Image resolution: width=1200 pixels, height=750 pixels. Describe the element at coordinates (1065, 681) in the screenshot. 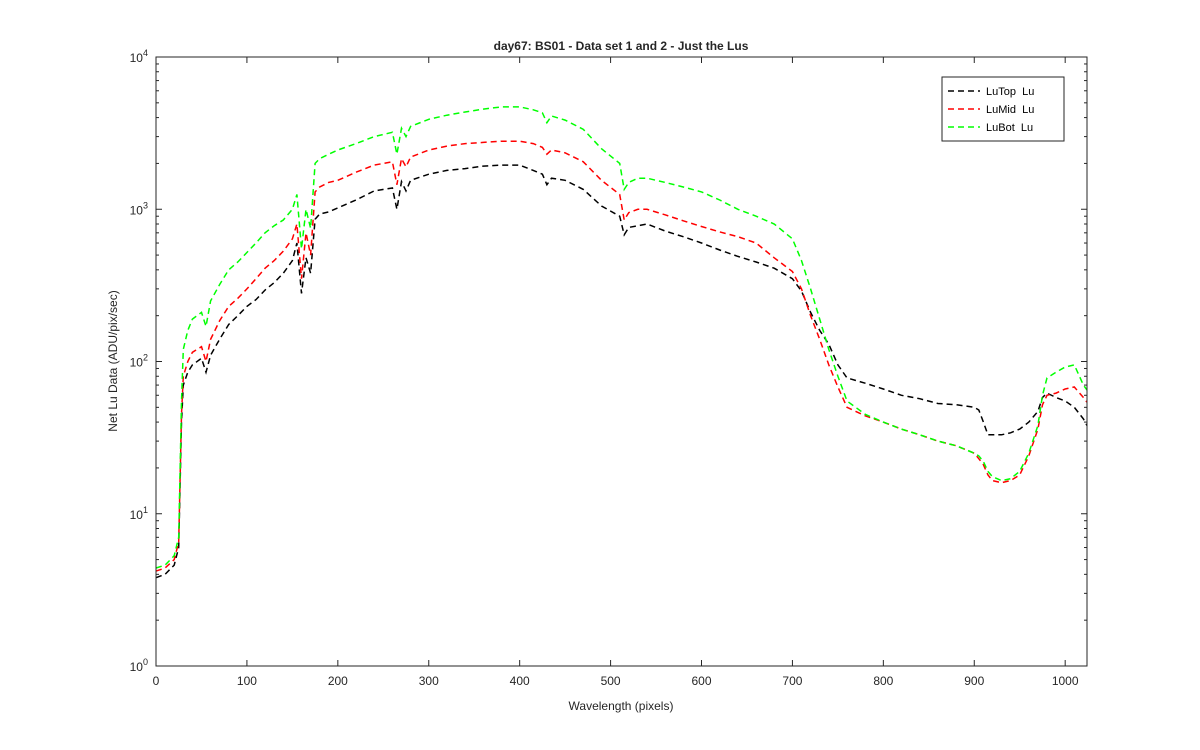

I see `x-tick-label: 1000` at that location.